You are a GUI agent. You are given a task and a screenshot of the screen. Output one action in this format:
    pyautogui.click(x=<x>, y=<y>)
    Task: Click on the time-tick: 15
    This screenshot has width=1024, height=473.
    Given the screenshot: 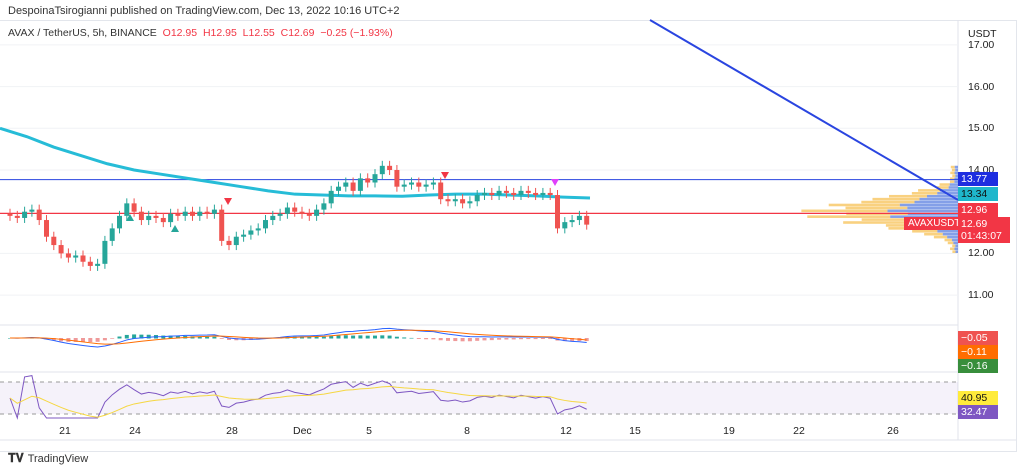 What is the action you would take?
    pyautogui.click(x=635, y=431)
    